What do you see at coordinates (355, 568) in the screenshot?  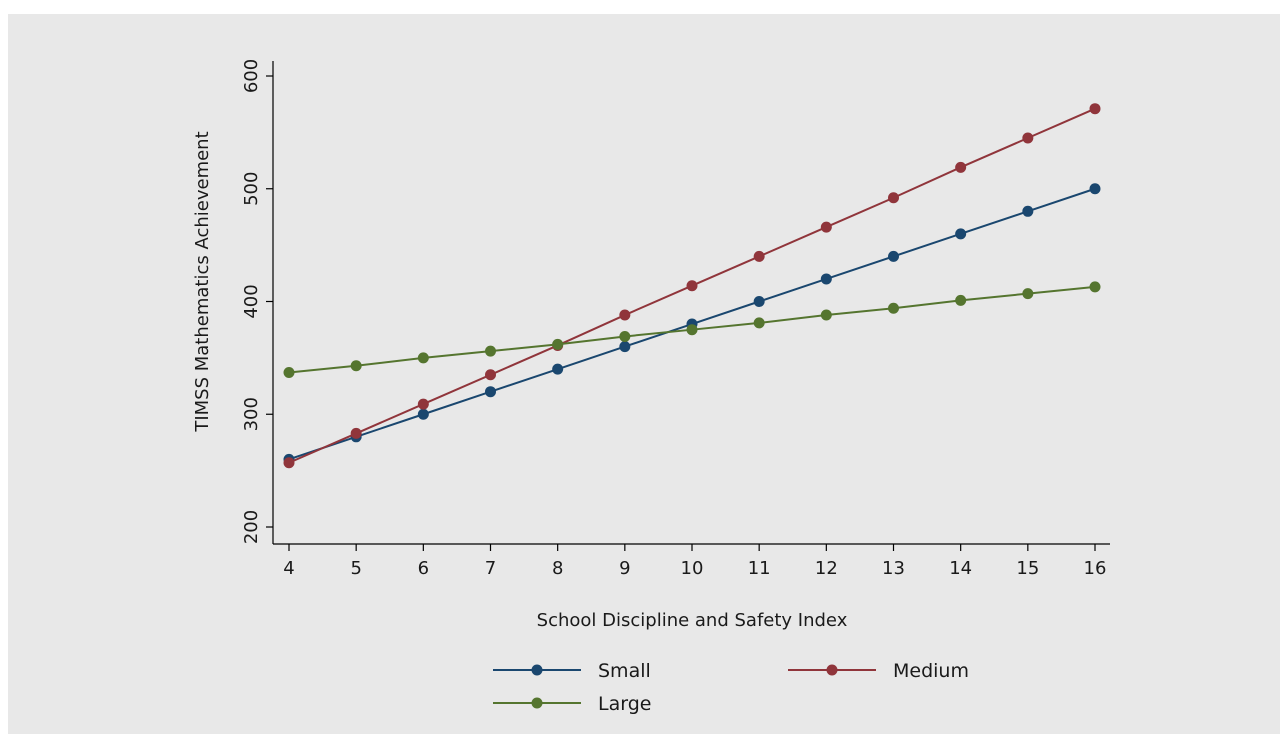 I see `x-tick-label: 5` at bounding box center [355, 568].